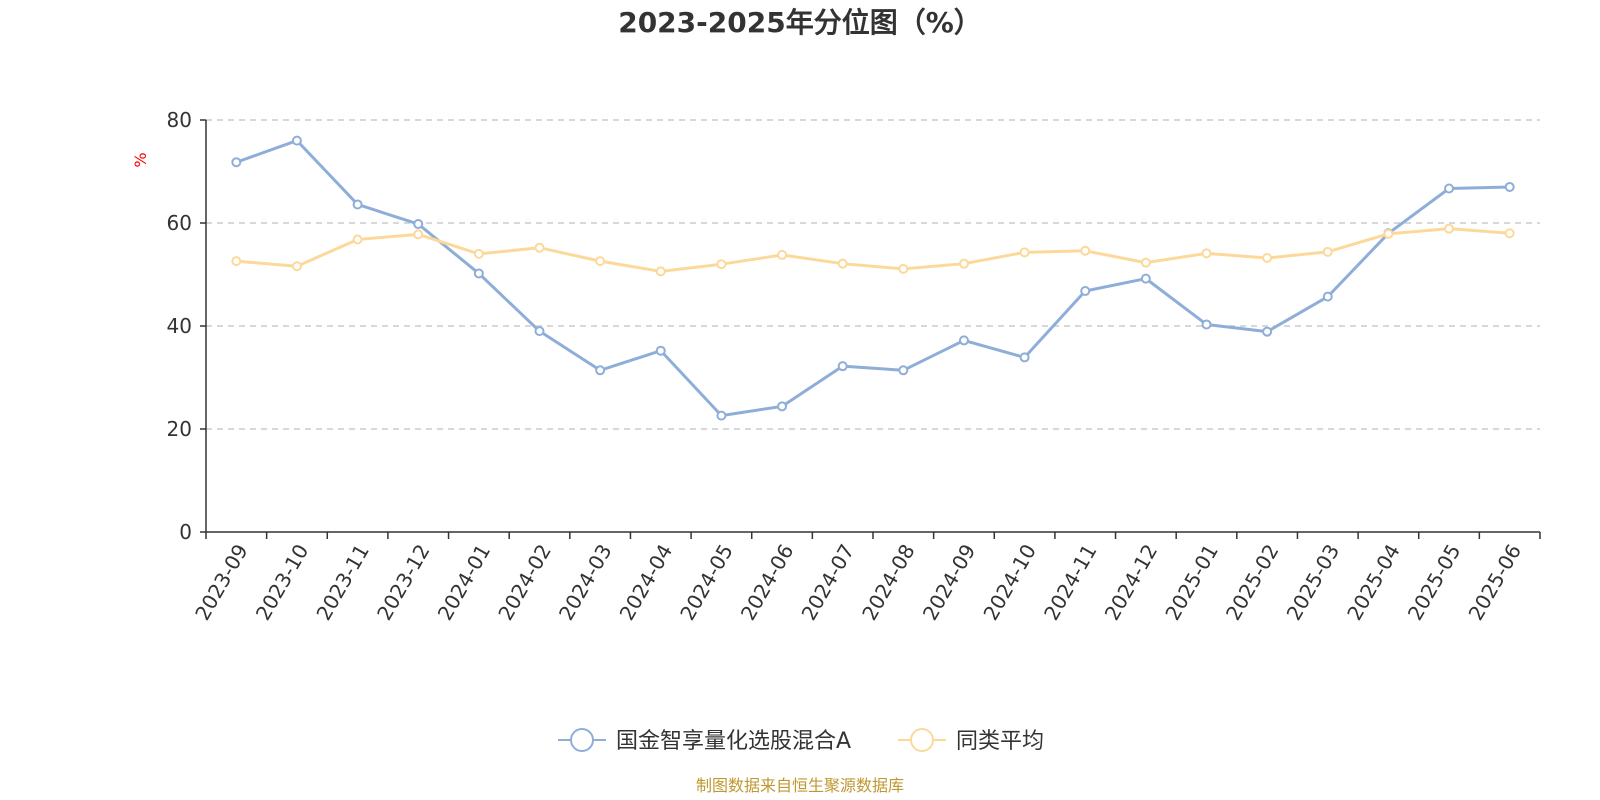 The width and height of the screenshot is (1600, 800). Describe the element at coordinates (1313, 582) in the screenshot. I see `x-tick-label: 2025-03` at that location.